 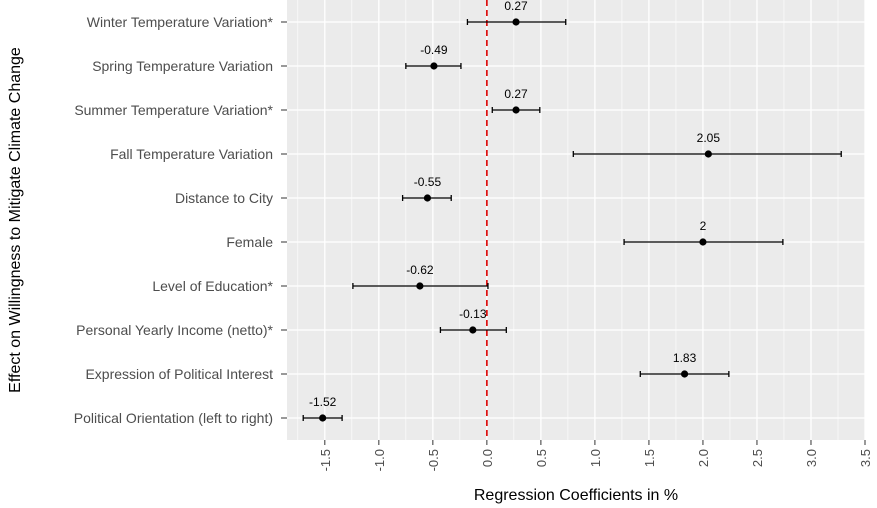 I want to click on x-tick-label: 1.5, so click(x=649, y=458).